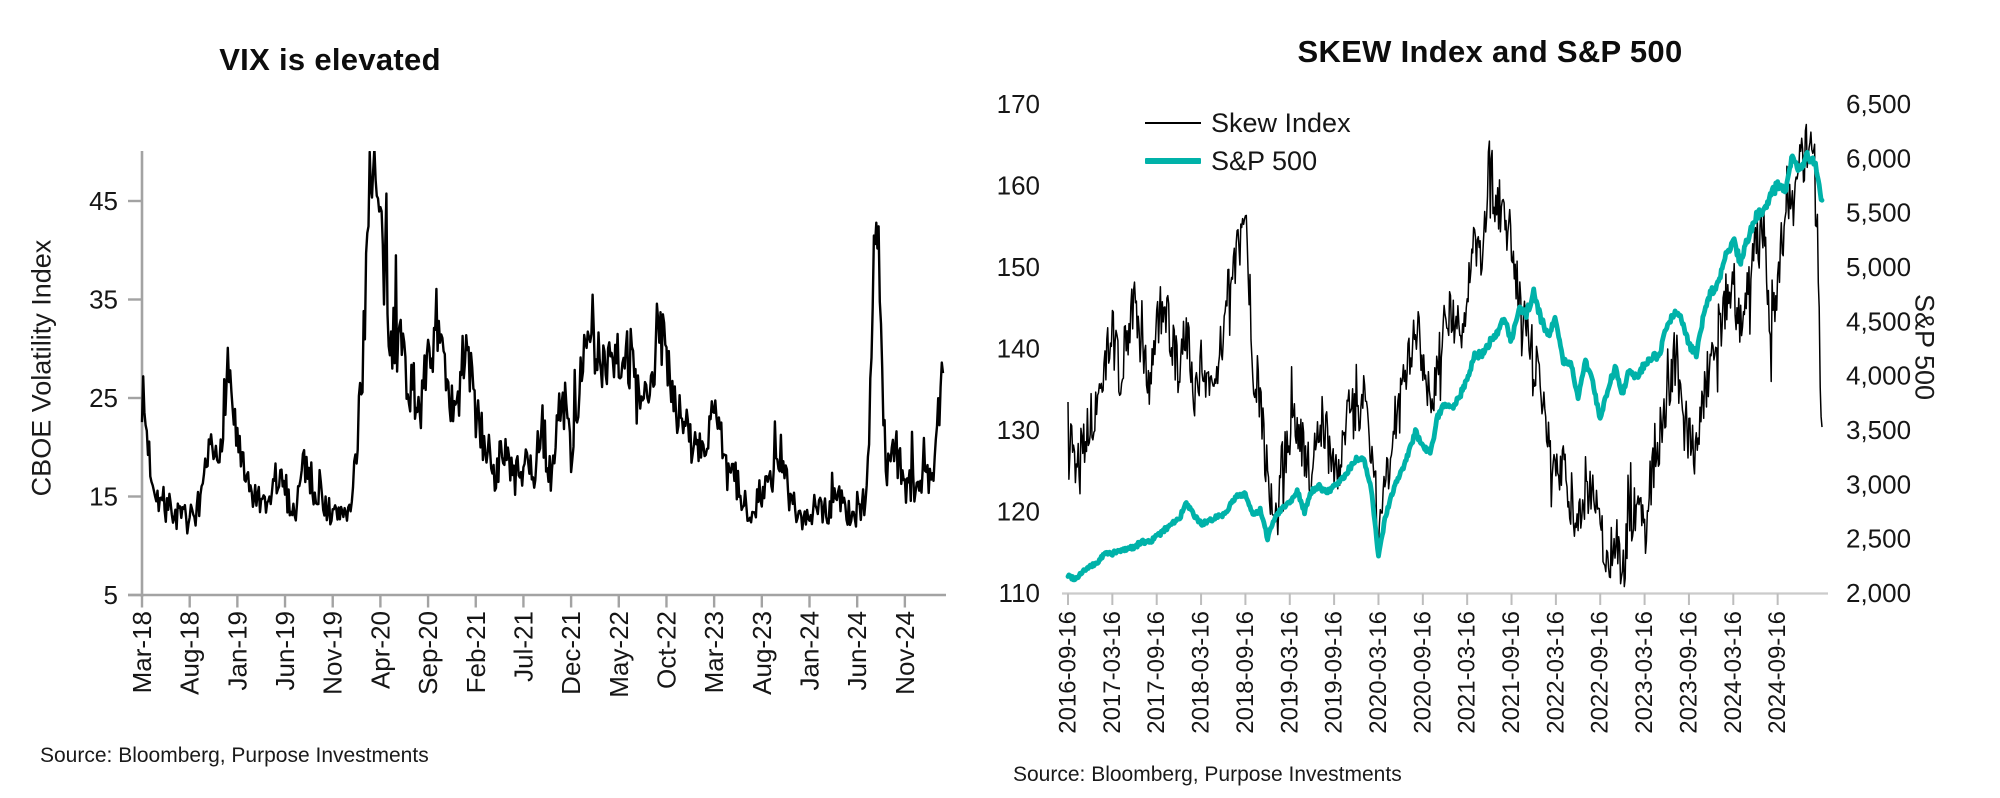 Image resolution: width=2000 pixels, height=798 pixels. I want to click on vix-x-tick-label: Nov-24, so click(905, 653).